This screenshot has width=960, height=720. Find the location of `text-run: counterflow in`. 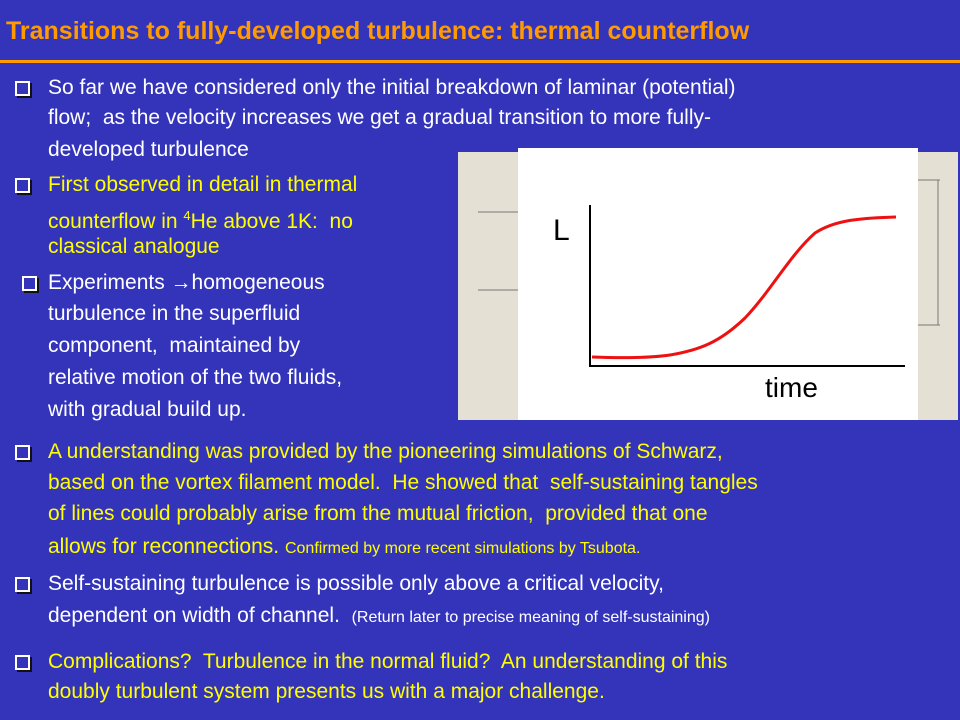

text-run: counterflow in is located at coordinates (116, 221).